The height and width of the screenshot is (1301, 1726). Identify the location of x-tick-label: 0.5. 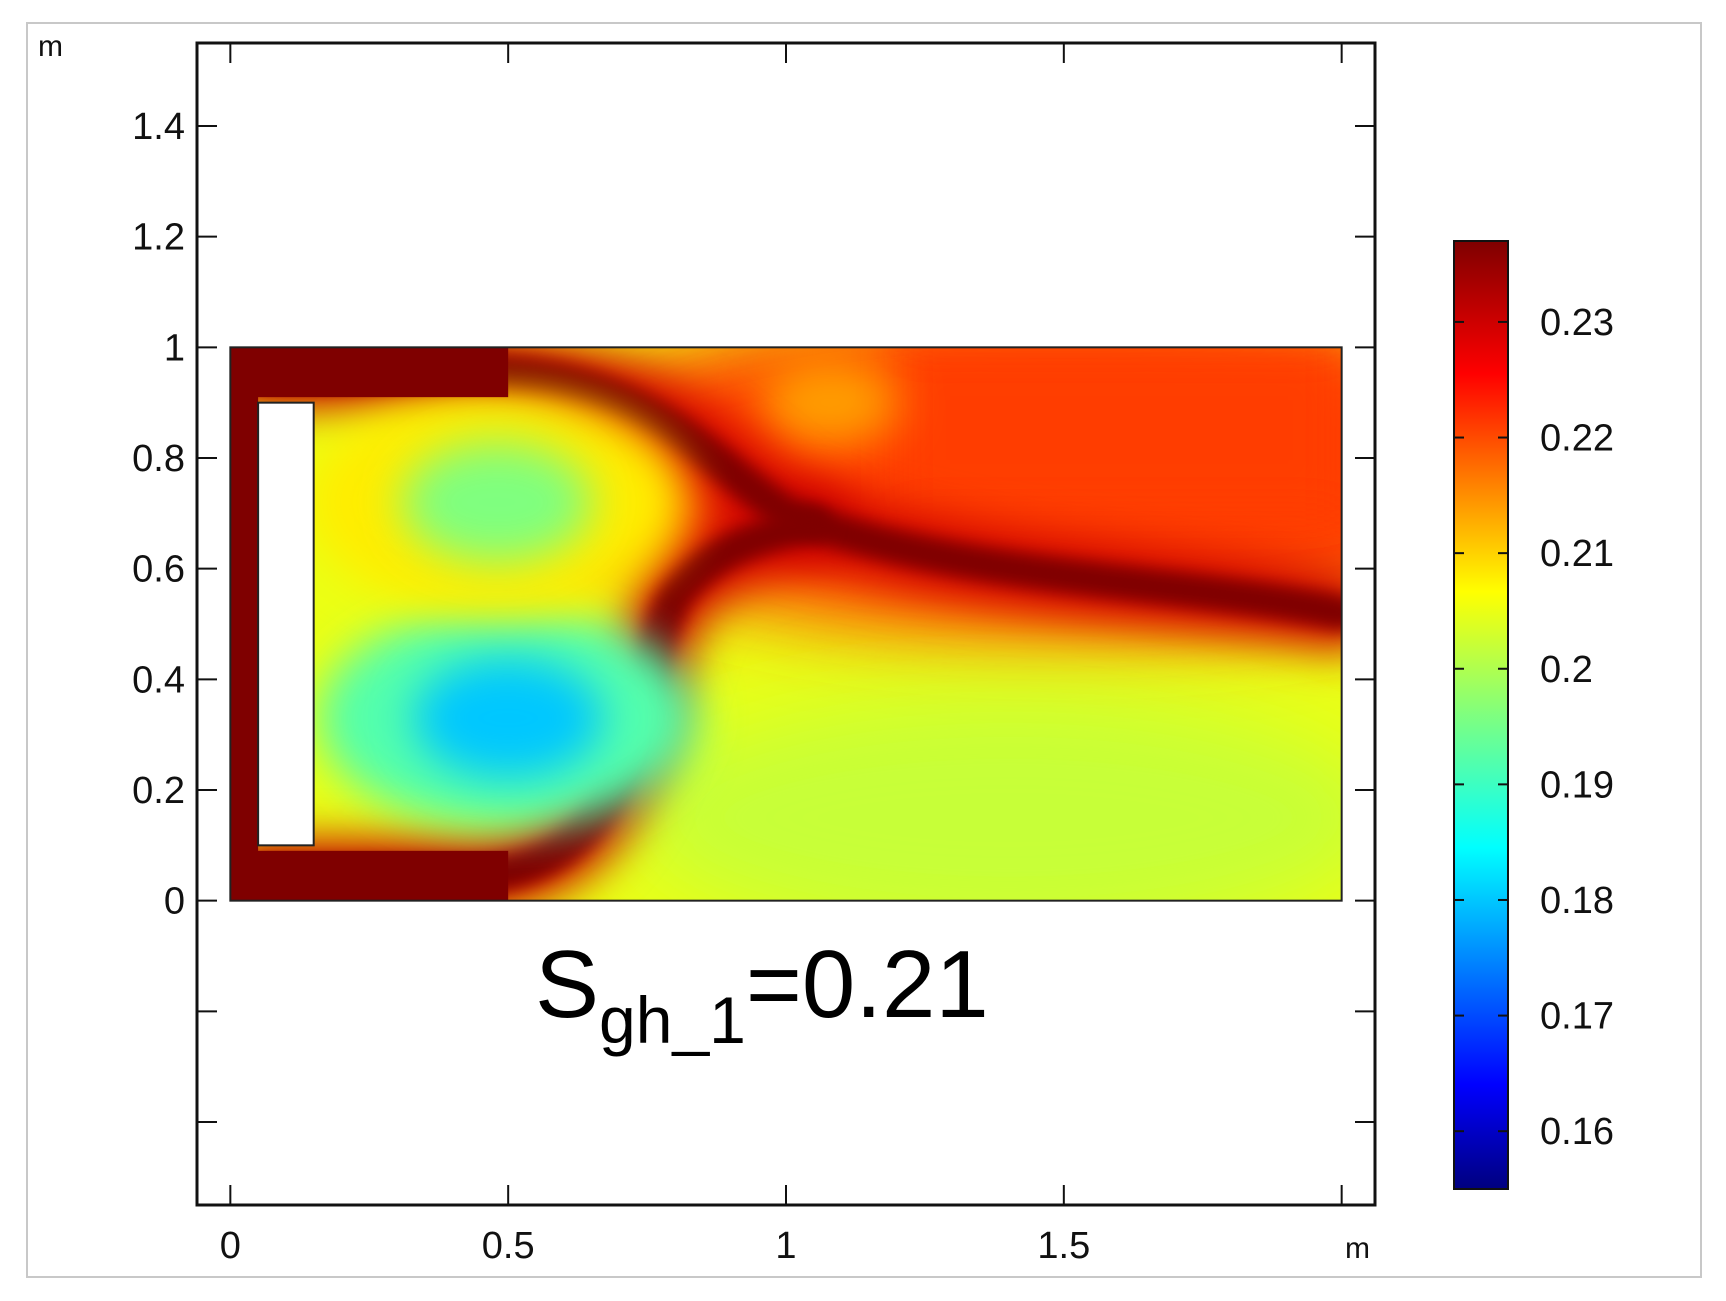
(508, 1246).